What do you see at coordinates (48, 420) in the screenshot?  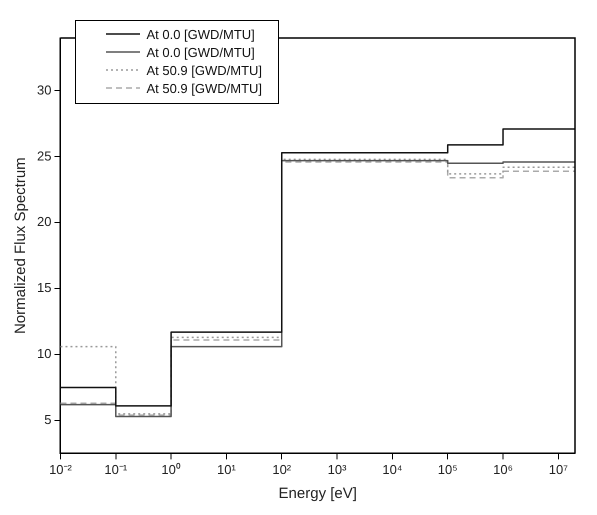 I see `y-tick-label: 5` at bounding box center [48, 420].